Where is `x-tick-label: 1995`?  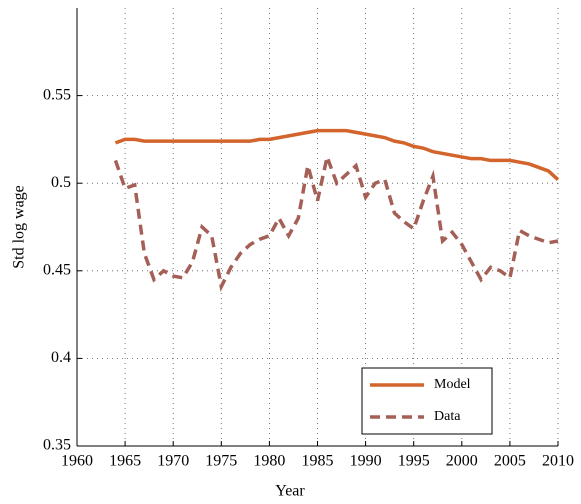
x-tick-label: 1995 is located at coordinates (414, 461).